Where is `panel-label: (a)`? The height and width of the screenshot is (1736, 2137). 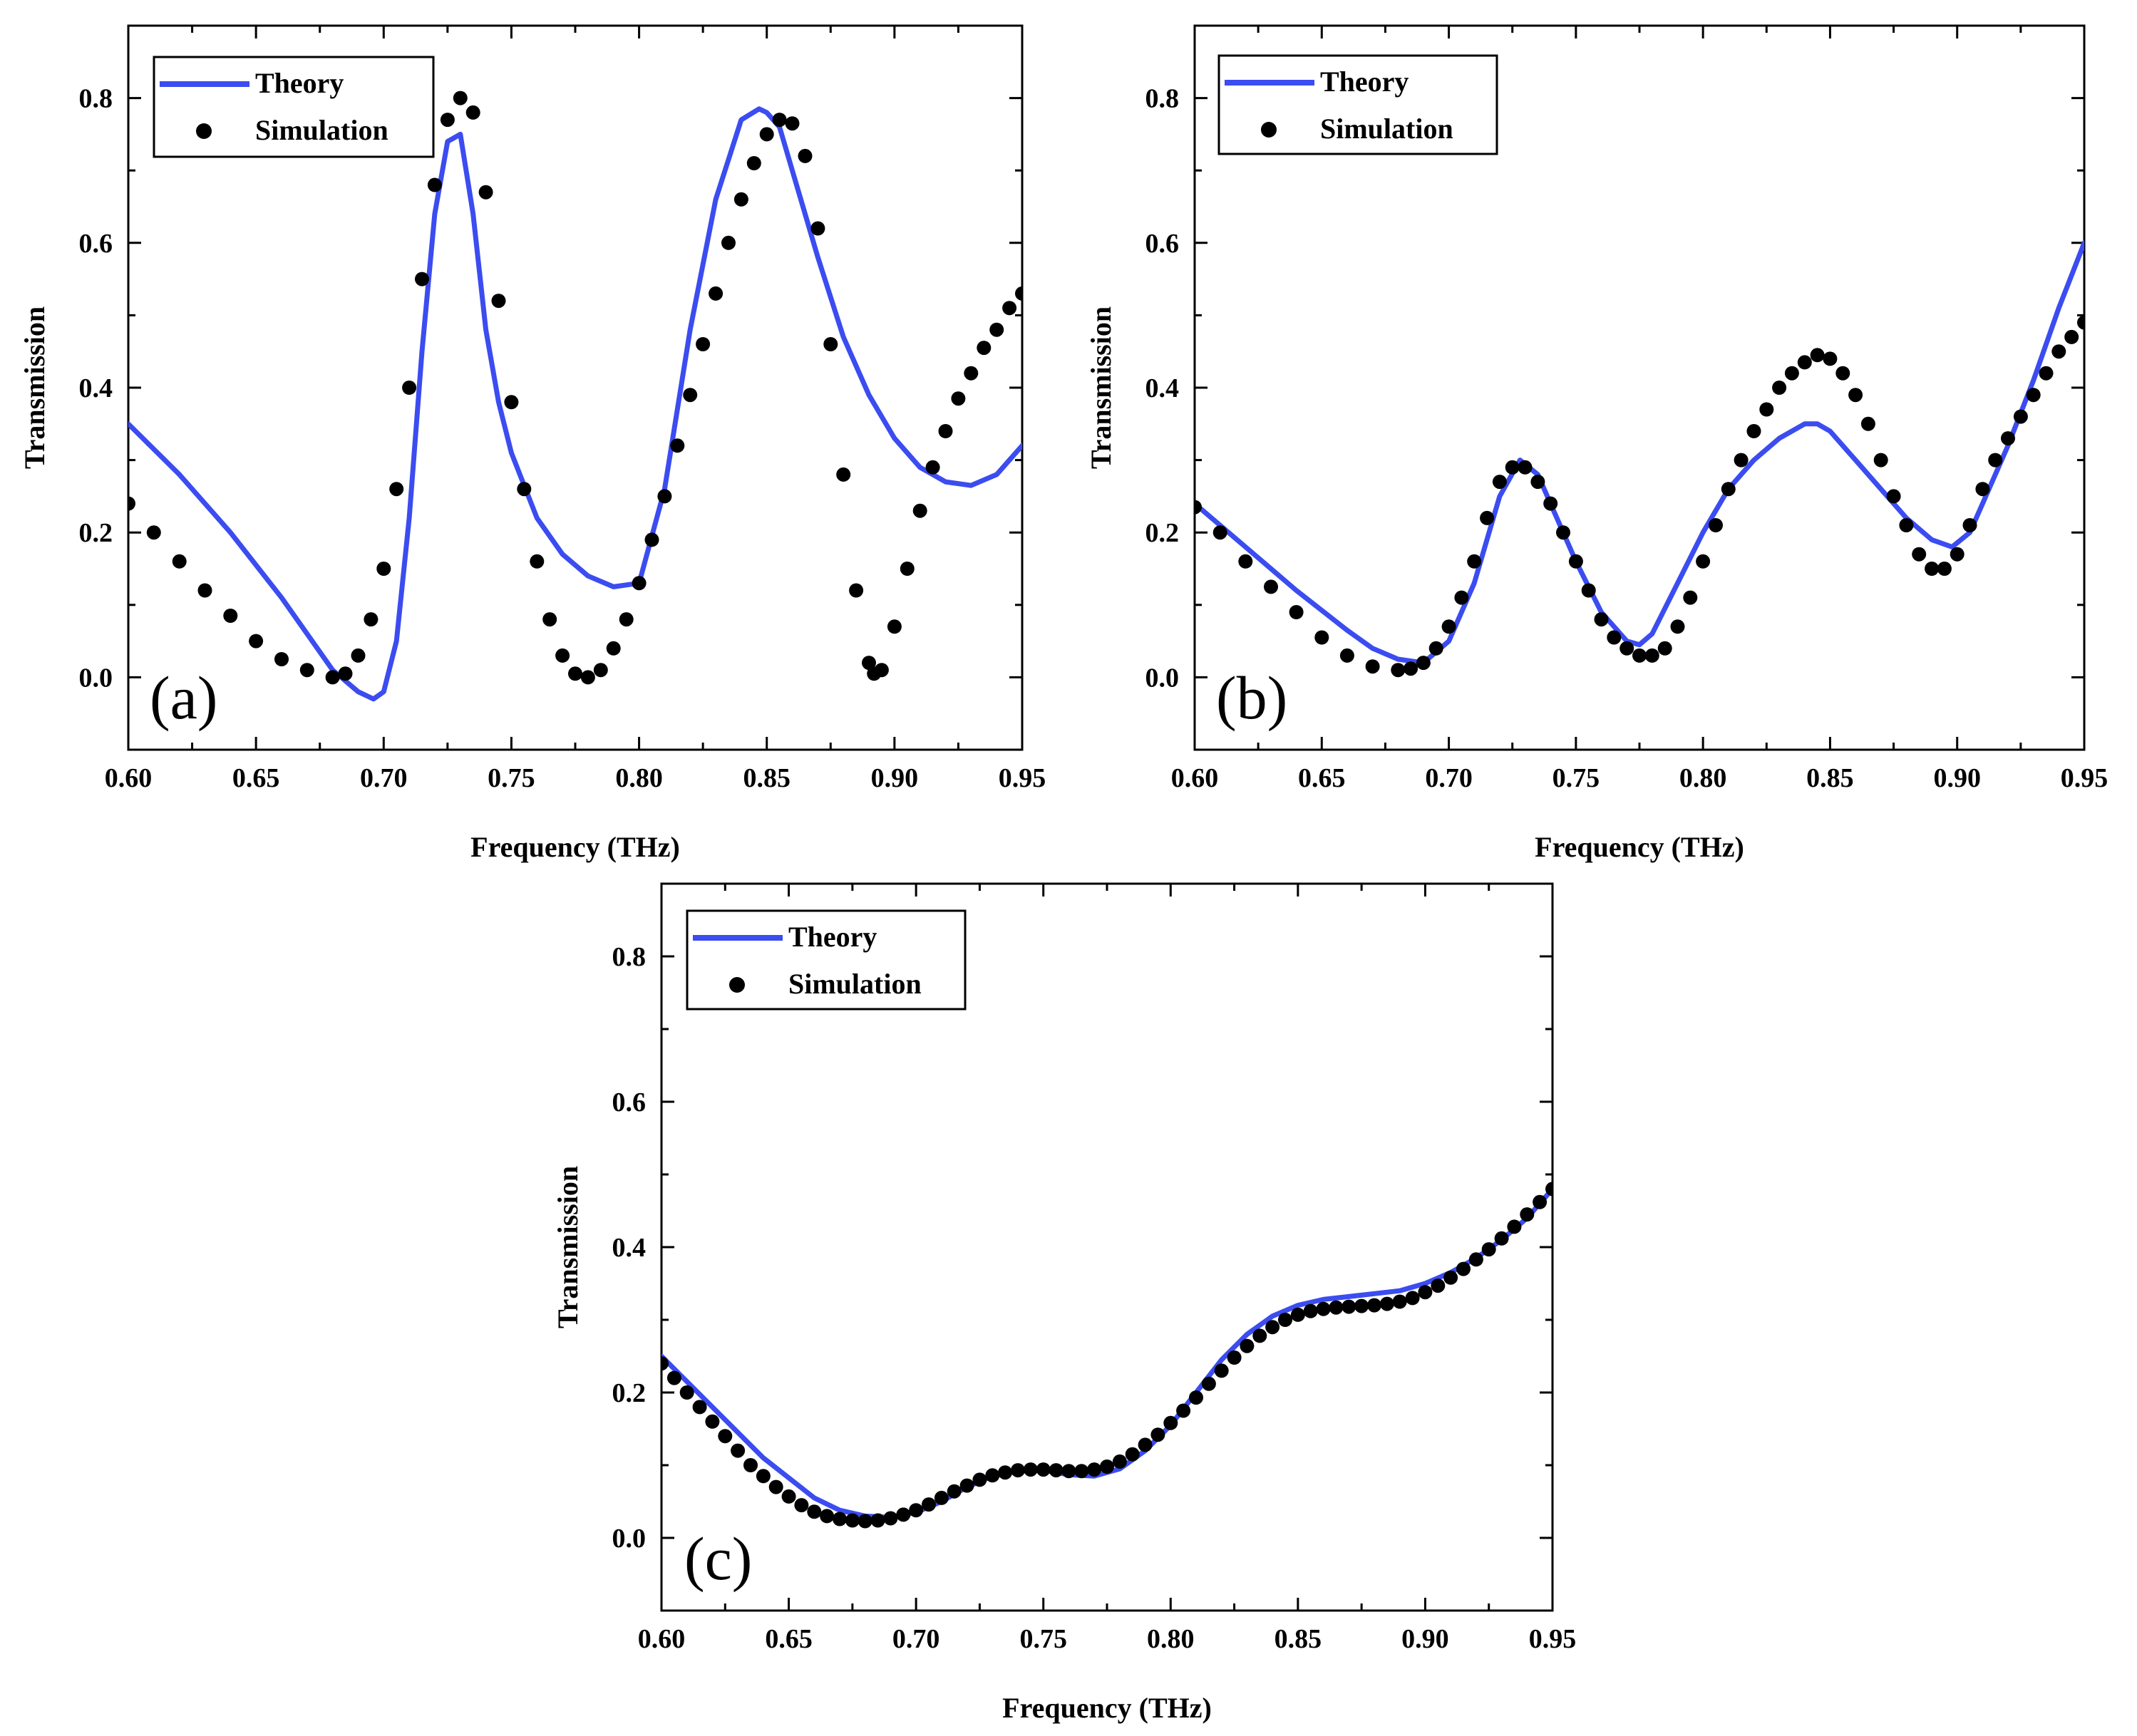
panel-label: (a) is located at coordinates (183, 698).